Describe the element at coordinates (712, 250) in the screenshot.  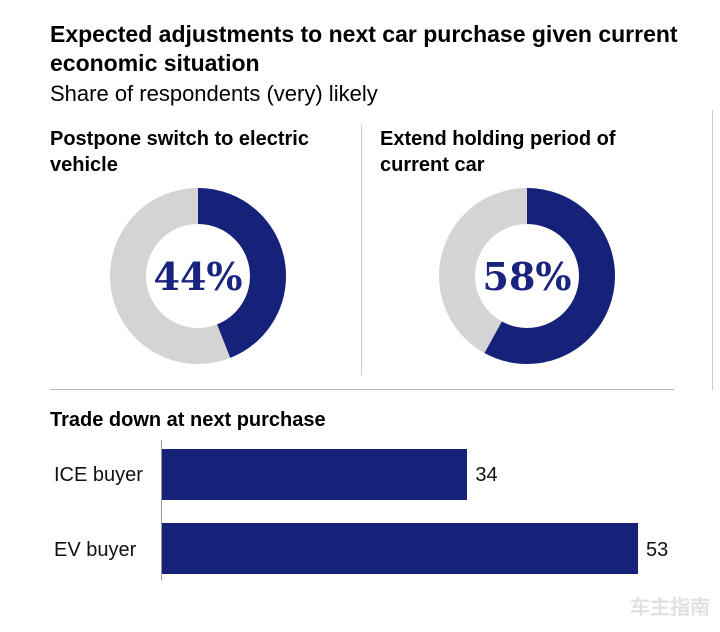
I see `right-divider` at that location.